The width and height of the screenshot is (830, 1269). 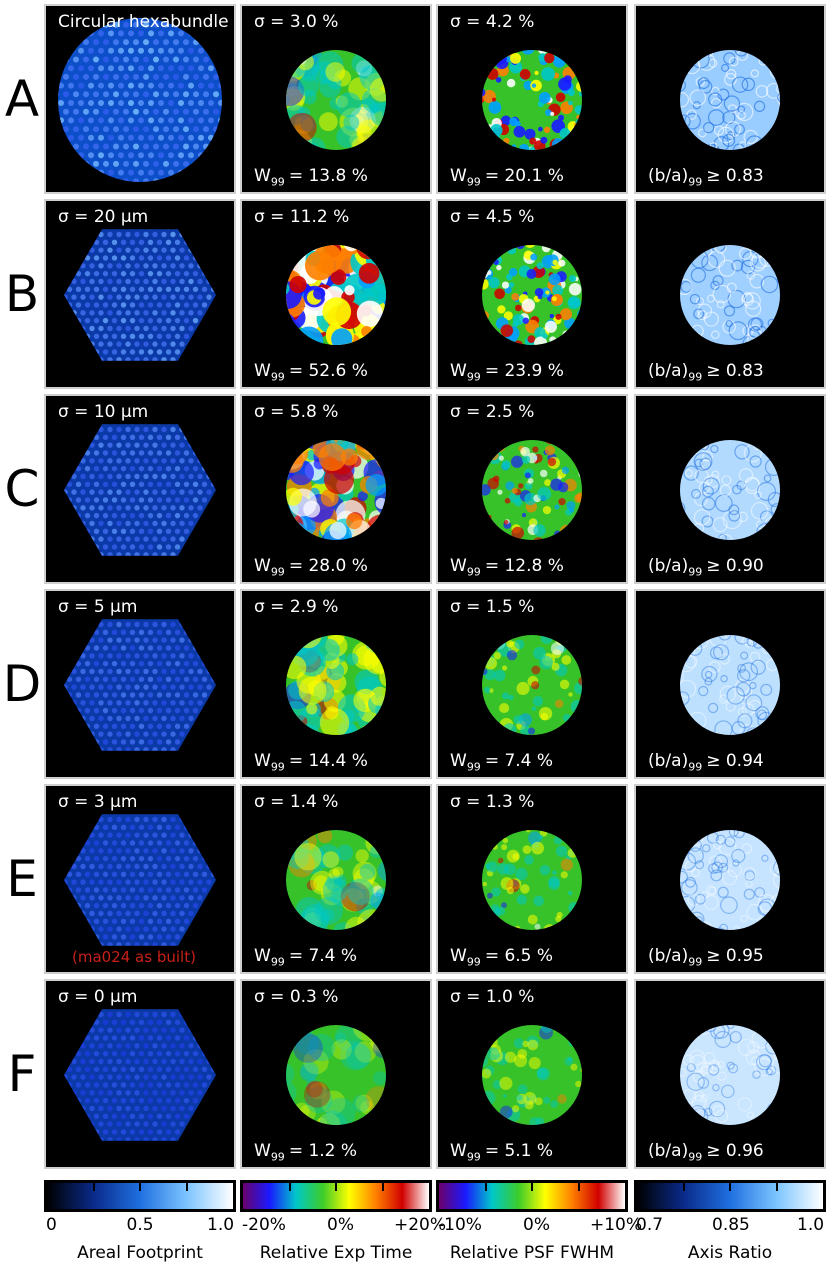 What do you see at coordinates (336, 99) in the screenshot?
I see `panel-exptime: σ = 3.0 % W99 = 13.8 %` at bounding box center [336, 99].